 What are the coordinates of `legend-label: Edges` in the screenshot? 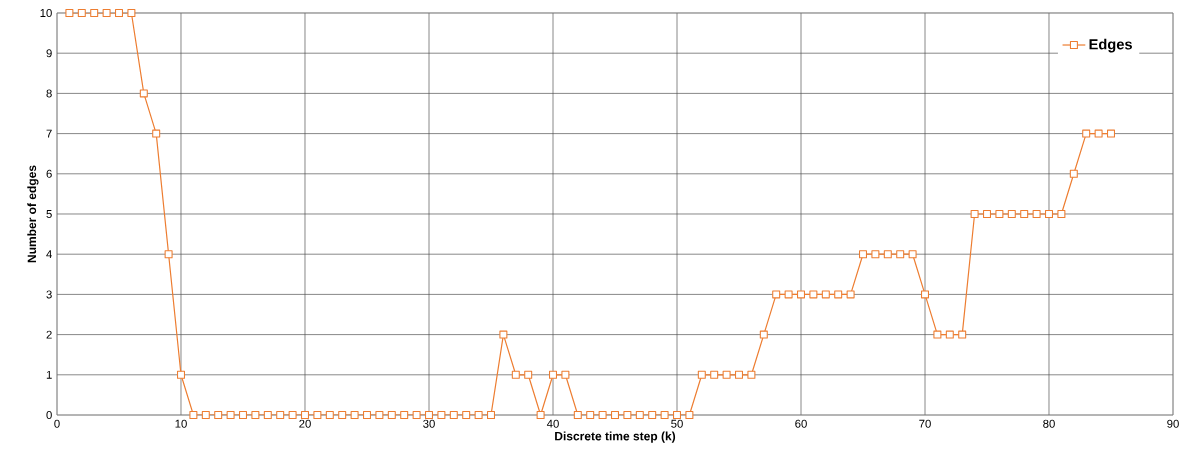 It's located at (1110, 45).